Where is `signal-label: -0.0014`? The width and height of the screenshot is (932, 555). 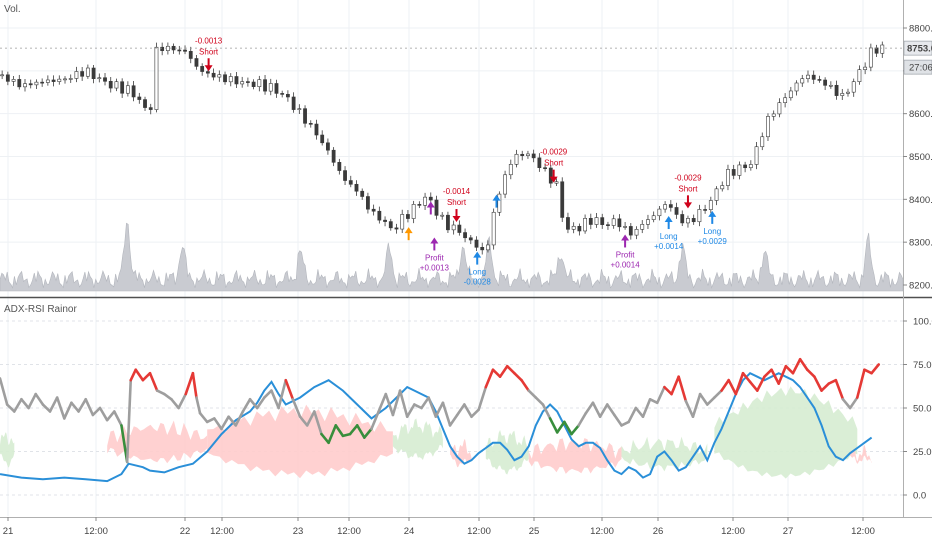
signal-label: -0.0014 is located at coordinates (457, 191).